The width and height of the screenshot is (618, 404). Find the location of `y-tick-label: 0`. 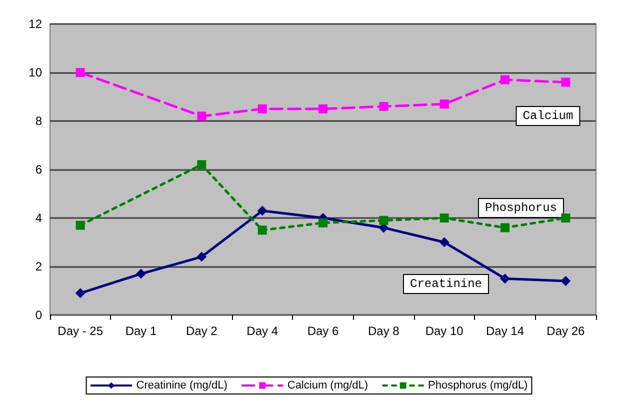

y-tick-label: 0 is located at coordinates (38, 315).